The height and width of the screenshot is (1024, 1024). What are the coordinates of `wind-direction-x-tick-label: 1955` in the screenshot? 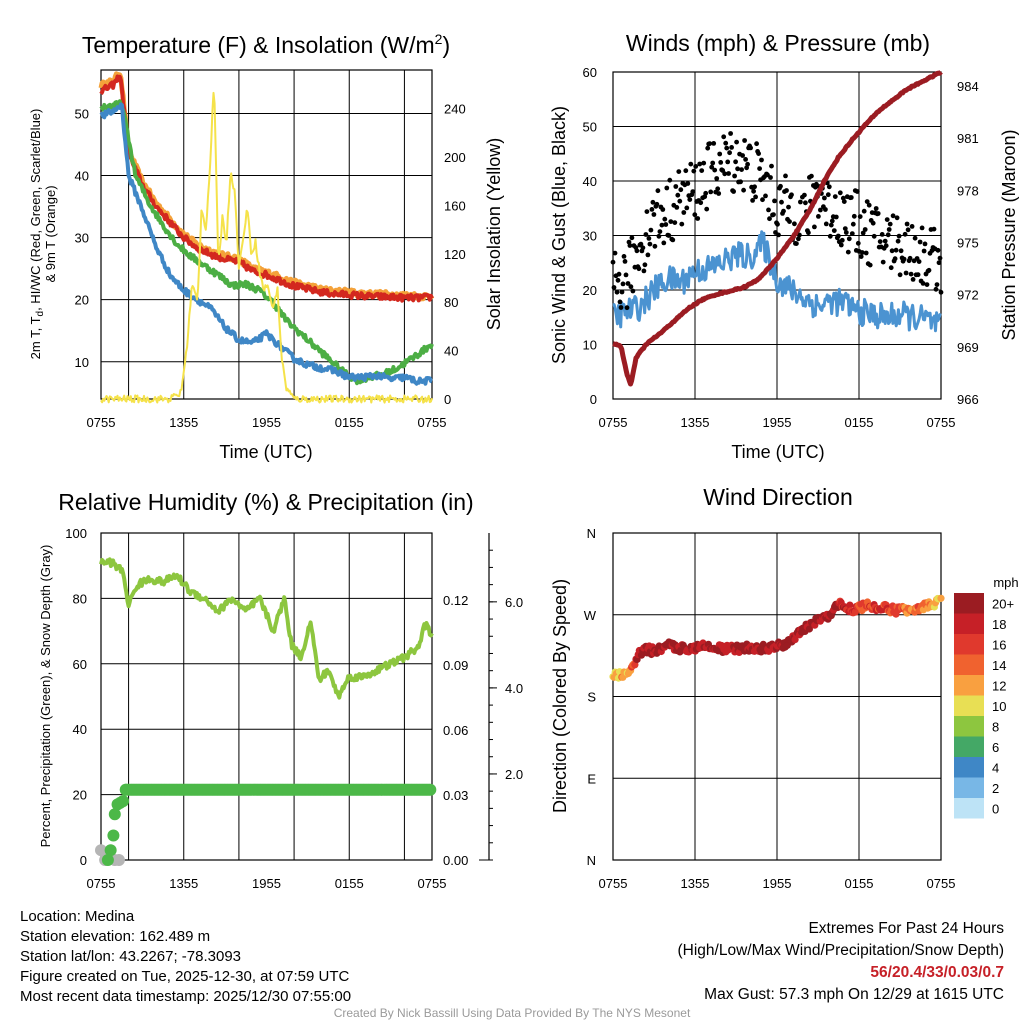 It's located at (777, 883).